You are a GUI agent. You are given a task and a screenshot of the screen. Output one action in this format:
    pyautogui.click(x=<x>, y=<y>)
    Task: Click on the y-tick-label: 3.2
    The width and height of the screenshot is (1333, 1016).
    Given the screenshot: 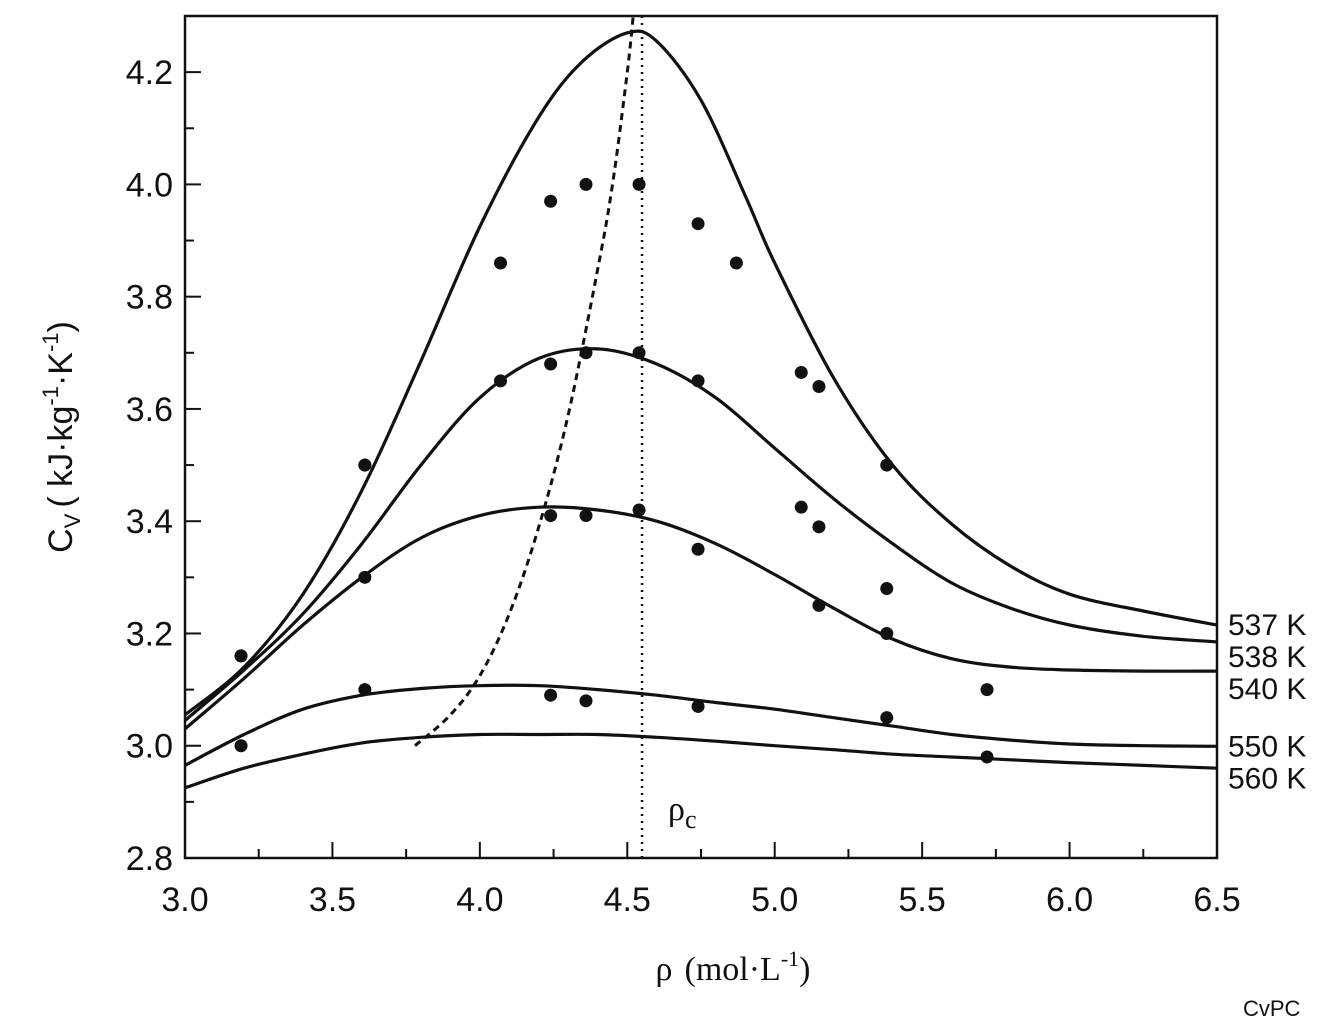 What is the action you would take?
    pyautogui.click(x=149, y=634)
    